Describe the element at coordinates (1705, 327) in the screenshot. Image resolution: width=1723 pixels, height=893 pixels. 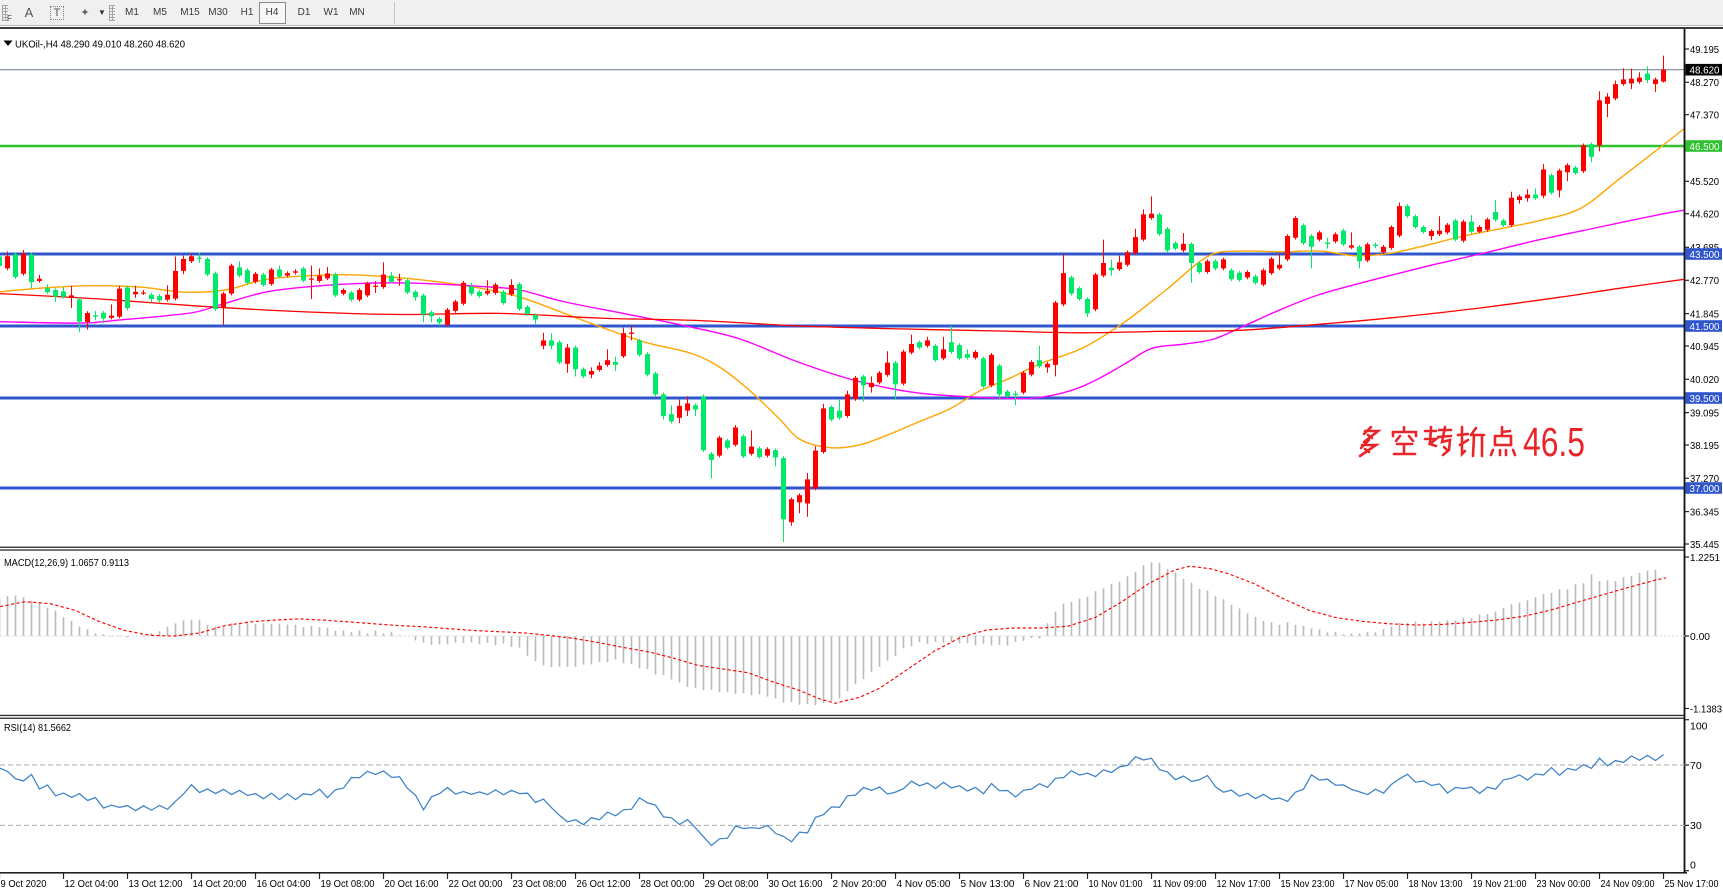
I see `svg-text: 41.500` at that location.